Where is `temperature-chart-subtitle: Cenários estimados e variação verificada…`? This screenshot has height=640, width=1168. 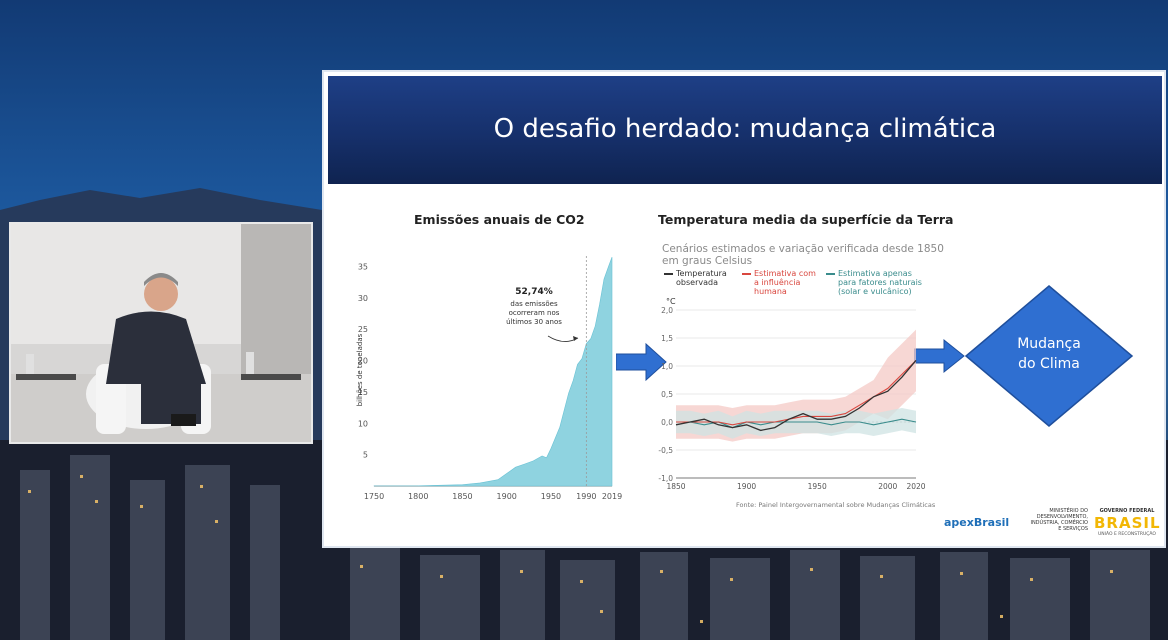 temperature-chart-subtitle: Cenários estimados e variação verificada… is located at coordinates (803, 255).